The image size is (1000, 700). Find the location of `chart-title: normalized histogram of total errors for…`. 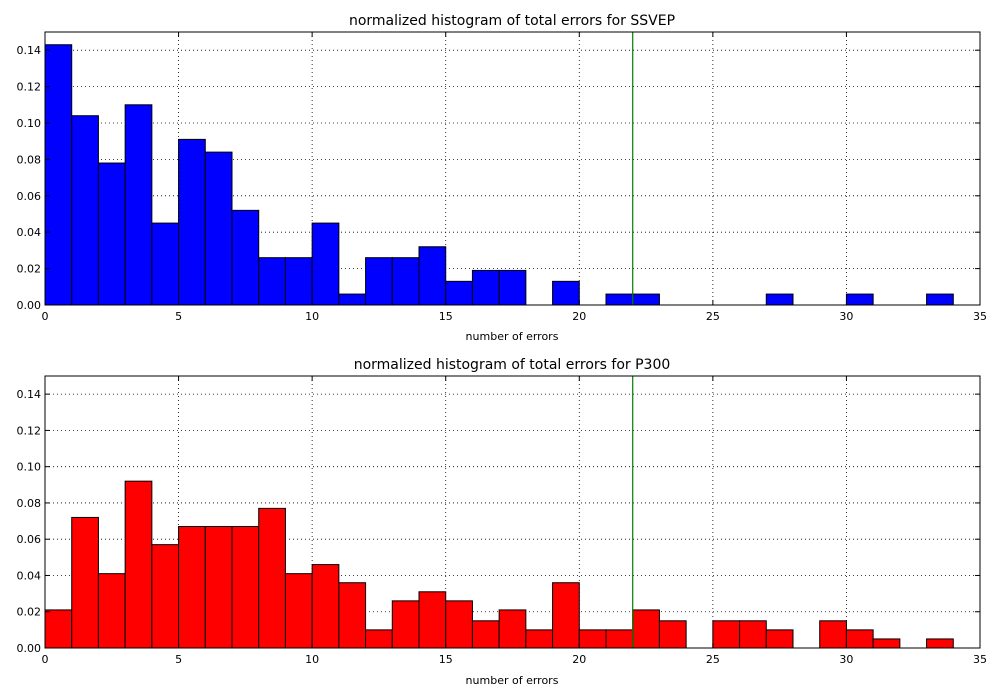

chart-title: normalized histogram of total errors for… is located at coordinates (512, 365).